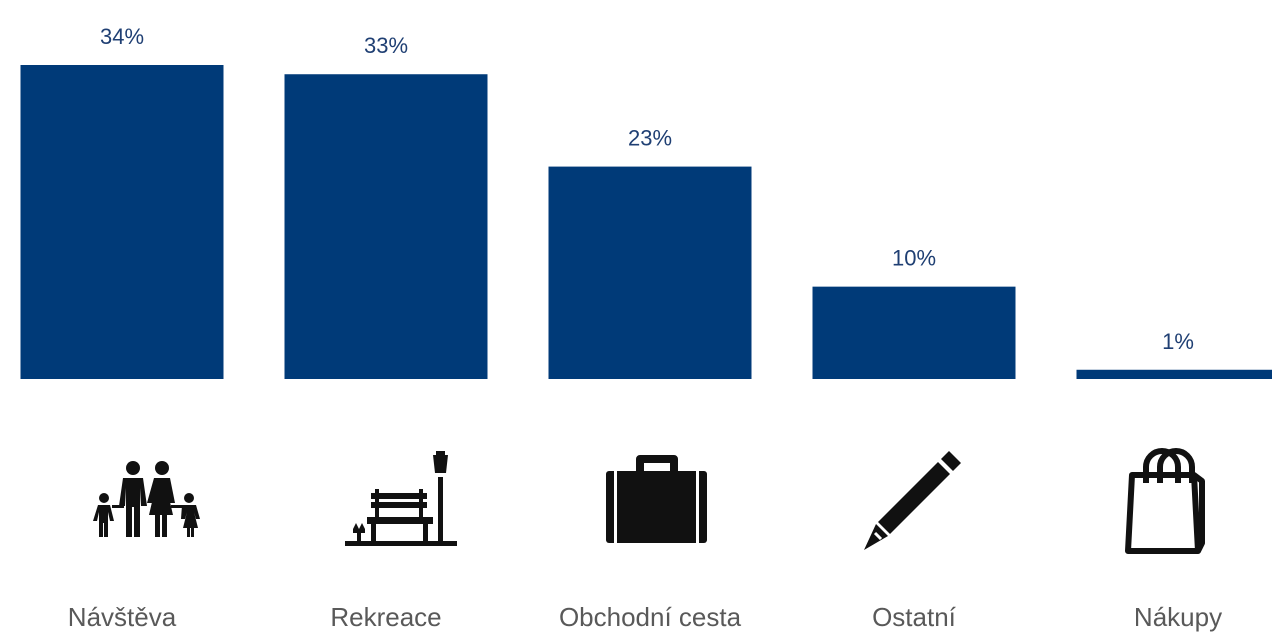 This screenshot has width=1272, height=632. What do you see at coordinates (386, 45) in the screenshot?
I see `value-label-2: 33%` at bounding box center [386, 45].